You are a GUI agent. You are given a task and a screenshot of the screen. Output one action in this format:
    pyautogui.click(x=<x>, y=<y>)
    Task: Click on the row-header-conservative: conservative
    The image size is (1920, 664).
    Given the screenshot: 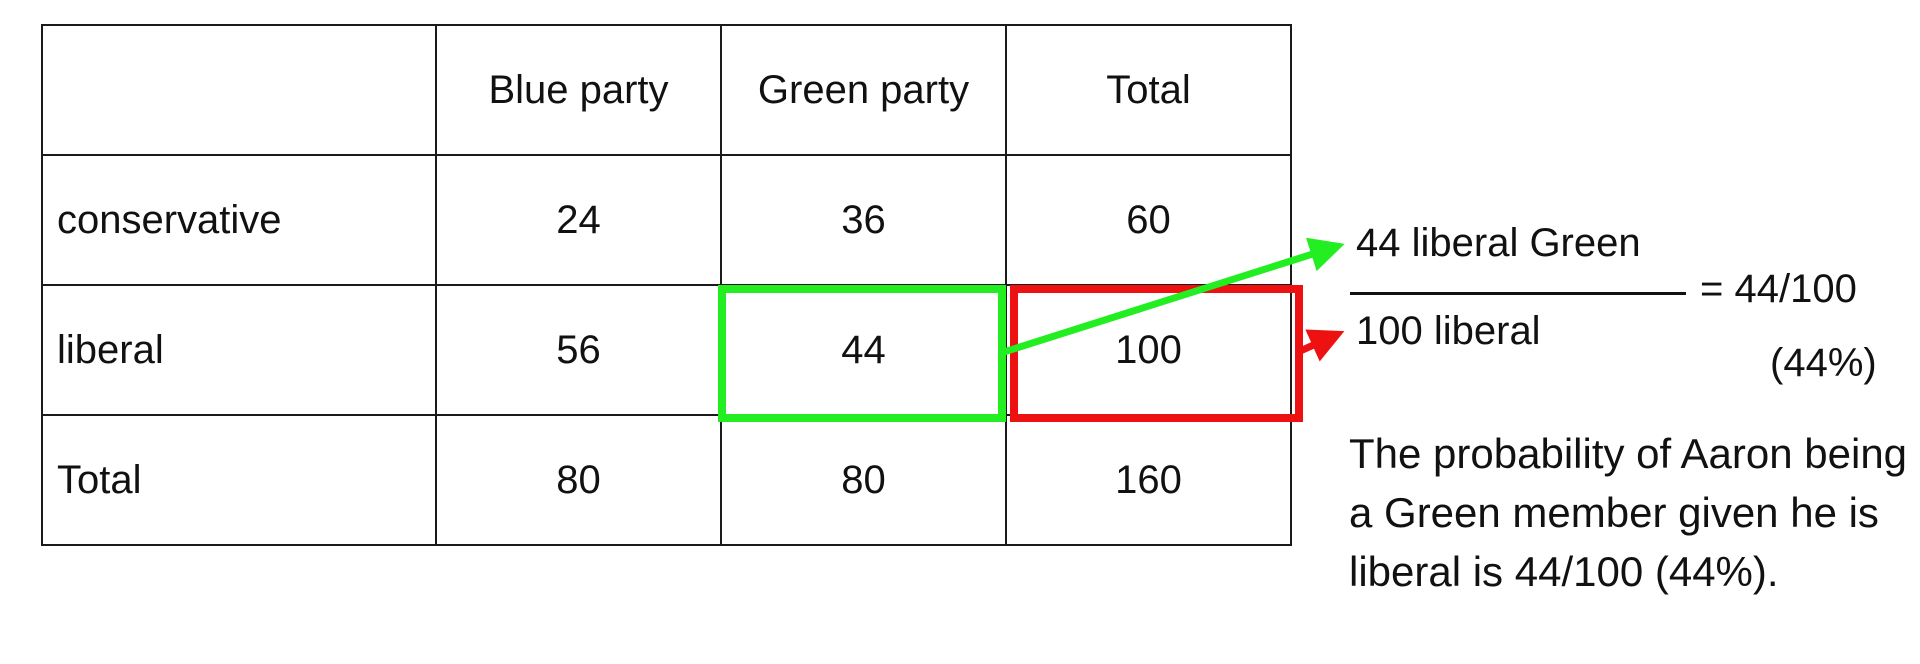 What is the action you would take?
    pyautogui.click(x=239, y=220)
    